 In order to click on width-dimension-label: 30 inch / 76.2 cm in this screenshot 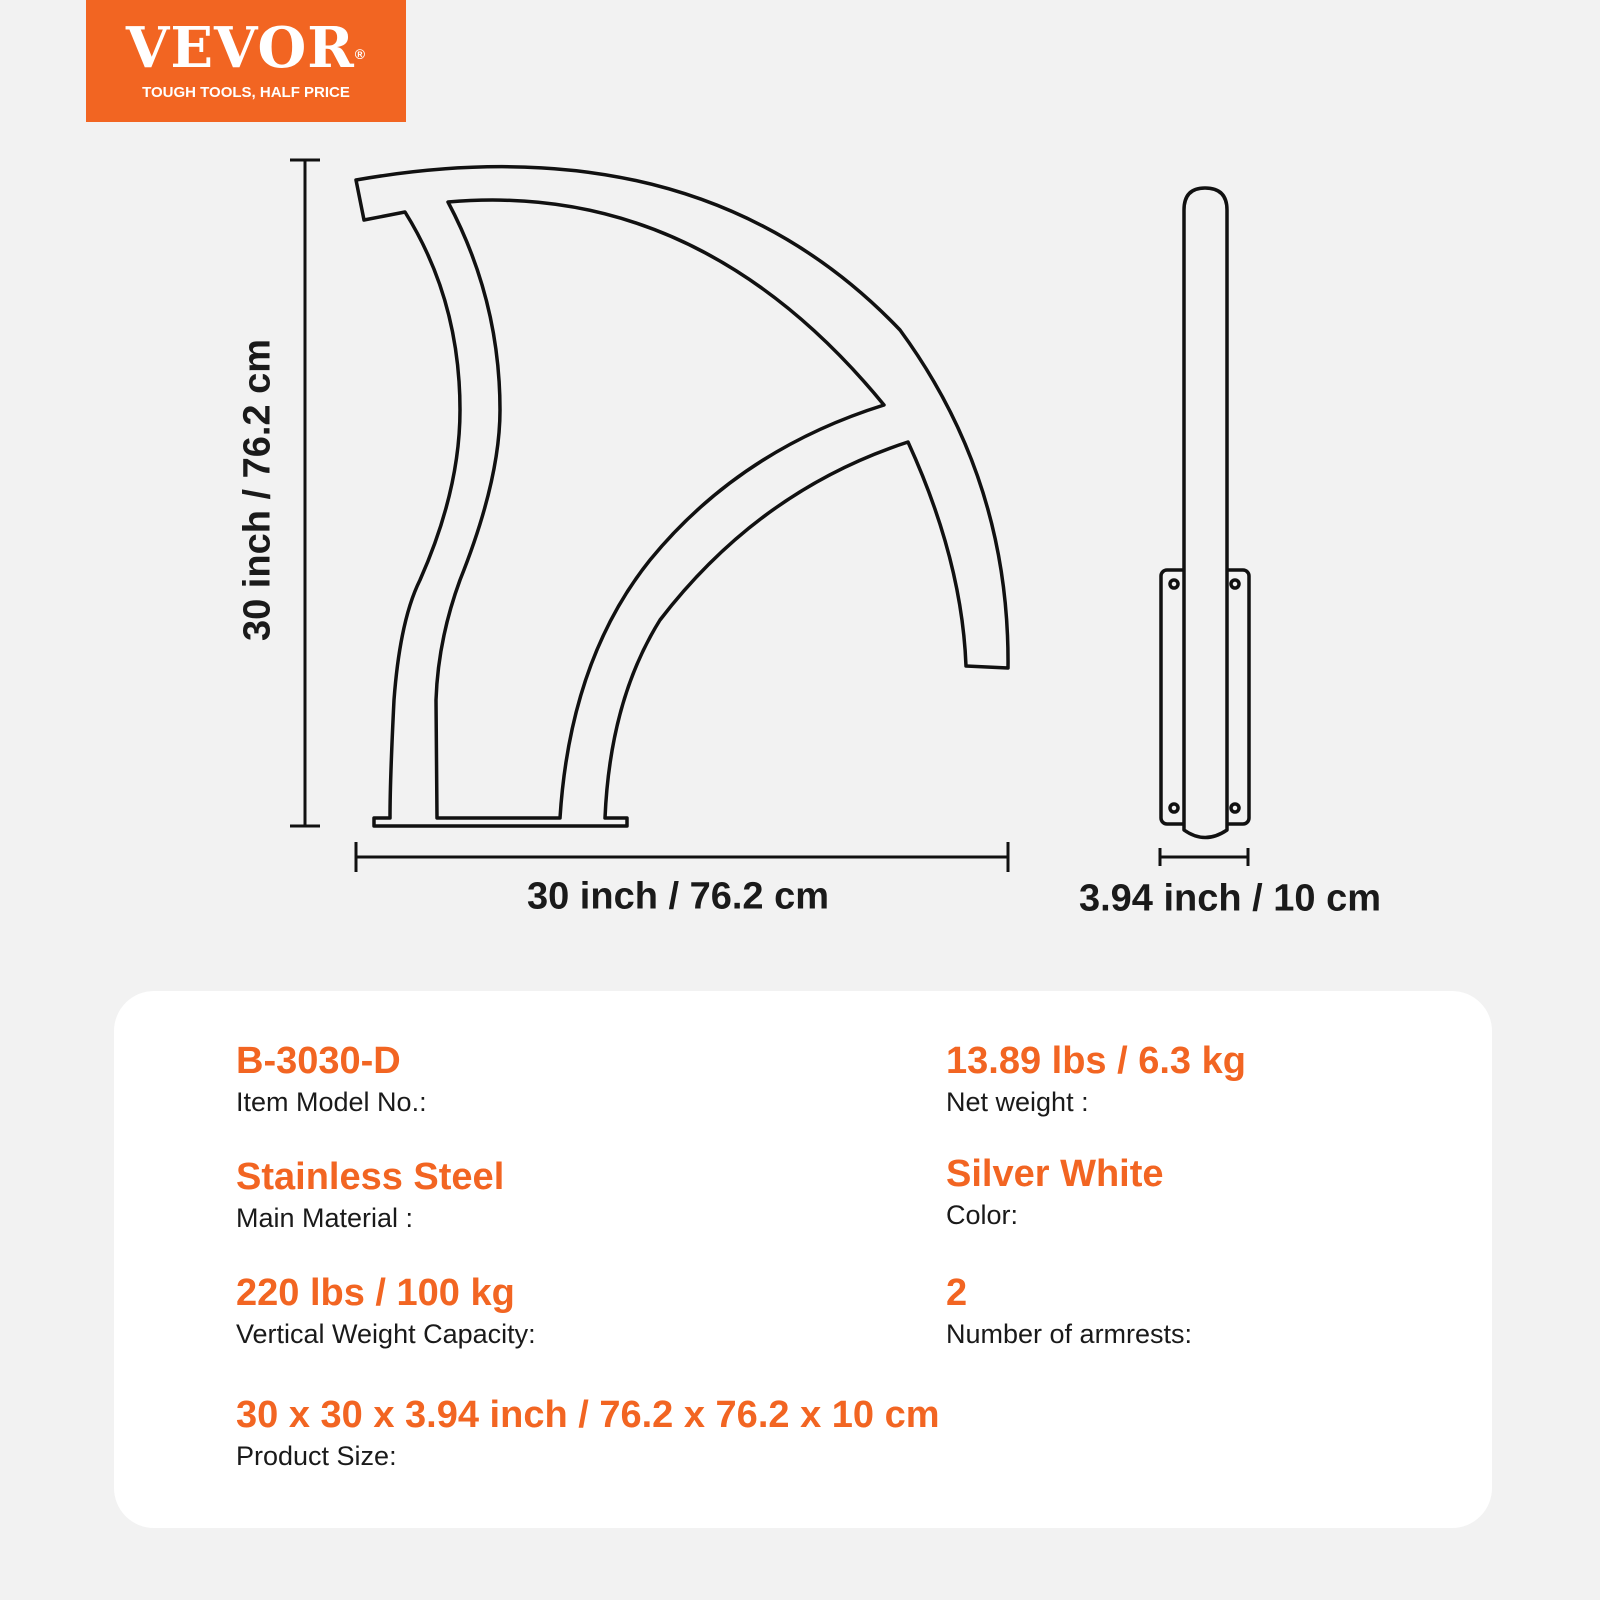, I will do `click(678, 896)`.